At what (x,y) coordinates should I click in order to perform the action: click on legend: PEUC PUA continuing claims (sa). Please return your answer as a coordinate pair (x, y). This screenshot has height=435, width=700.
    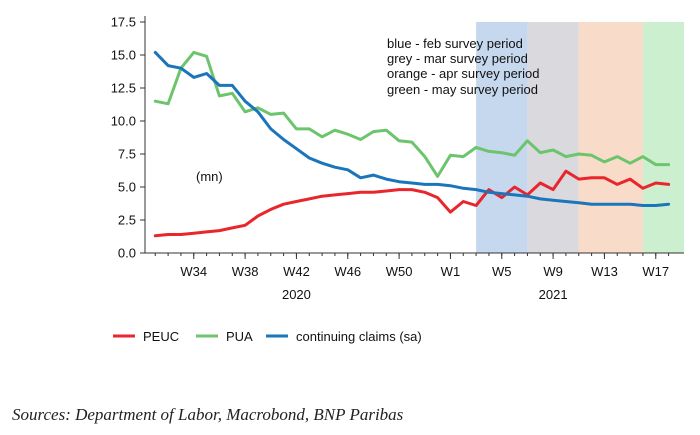
    Looking at the image, I should click on (267, 336).